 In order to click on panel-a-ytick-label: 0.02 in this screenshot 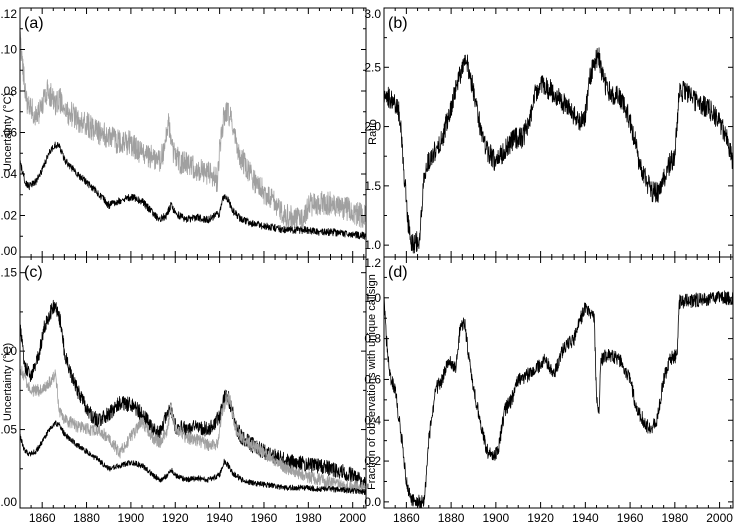, I will do `click(8, 216)`.